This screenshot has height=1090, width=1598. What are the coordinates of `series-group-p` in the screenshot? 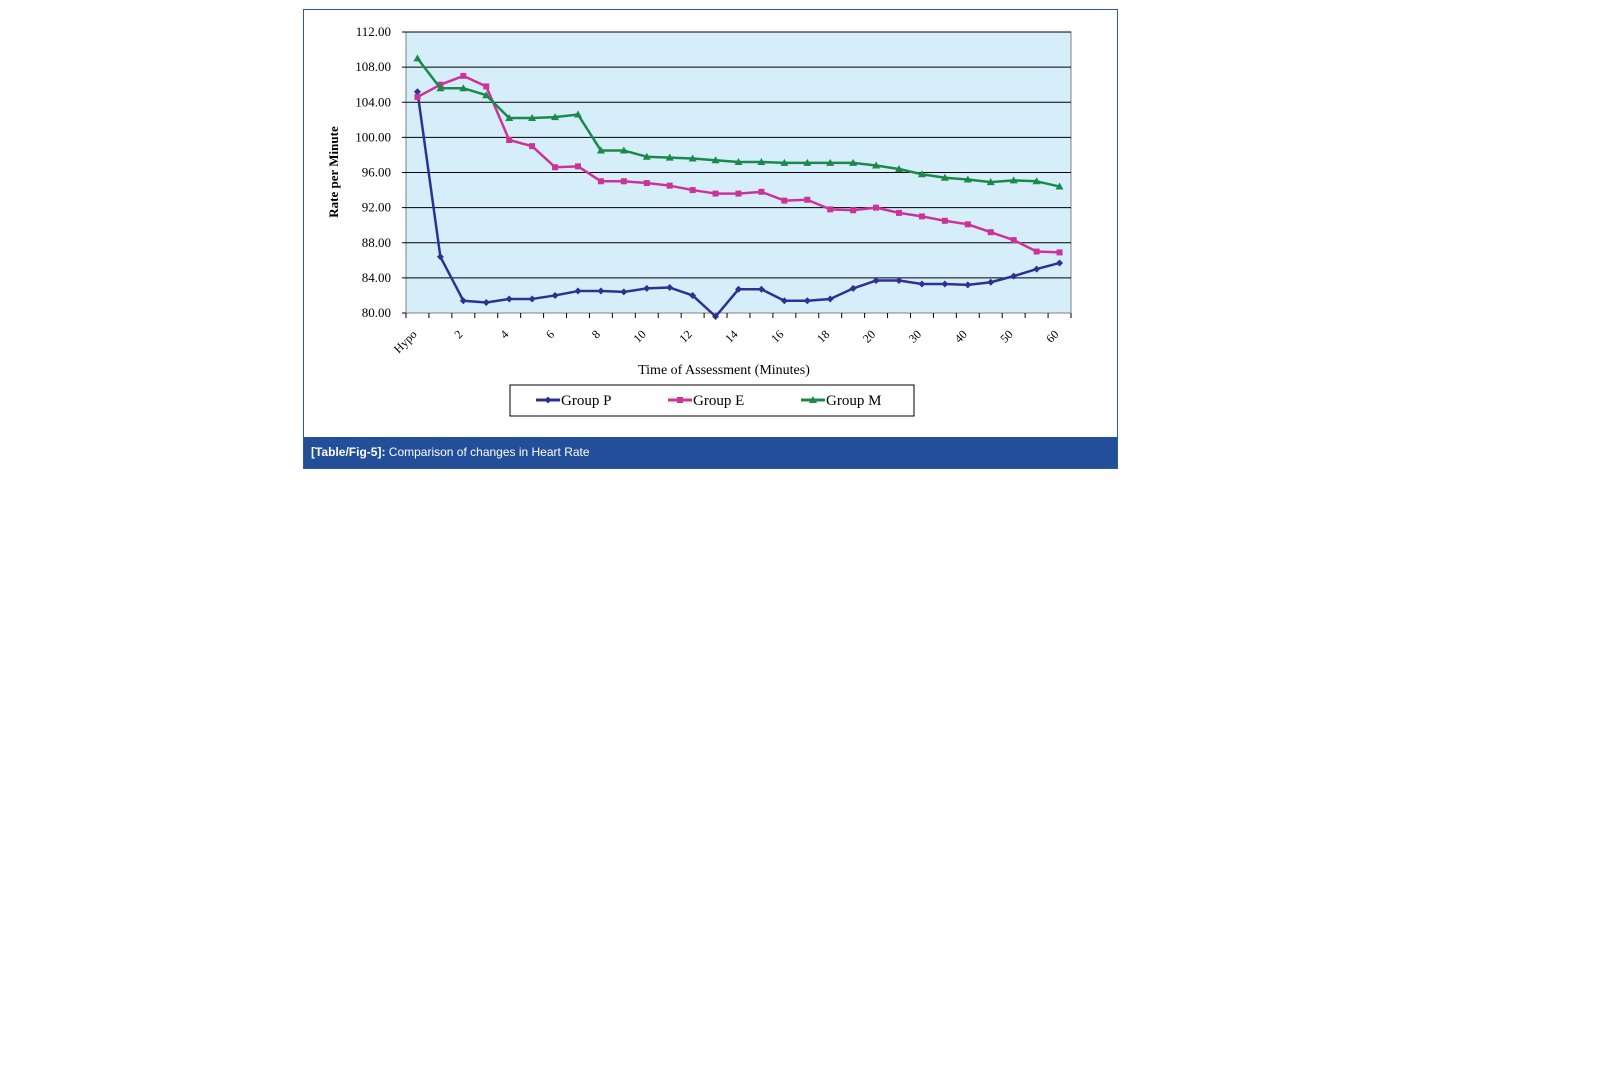 It's located at (738, 204).